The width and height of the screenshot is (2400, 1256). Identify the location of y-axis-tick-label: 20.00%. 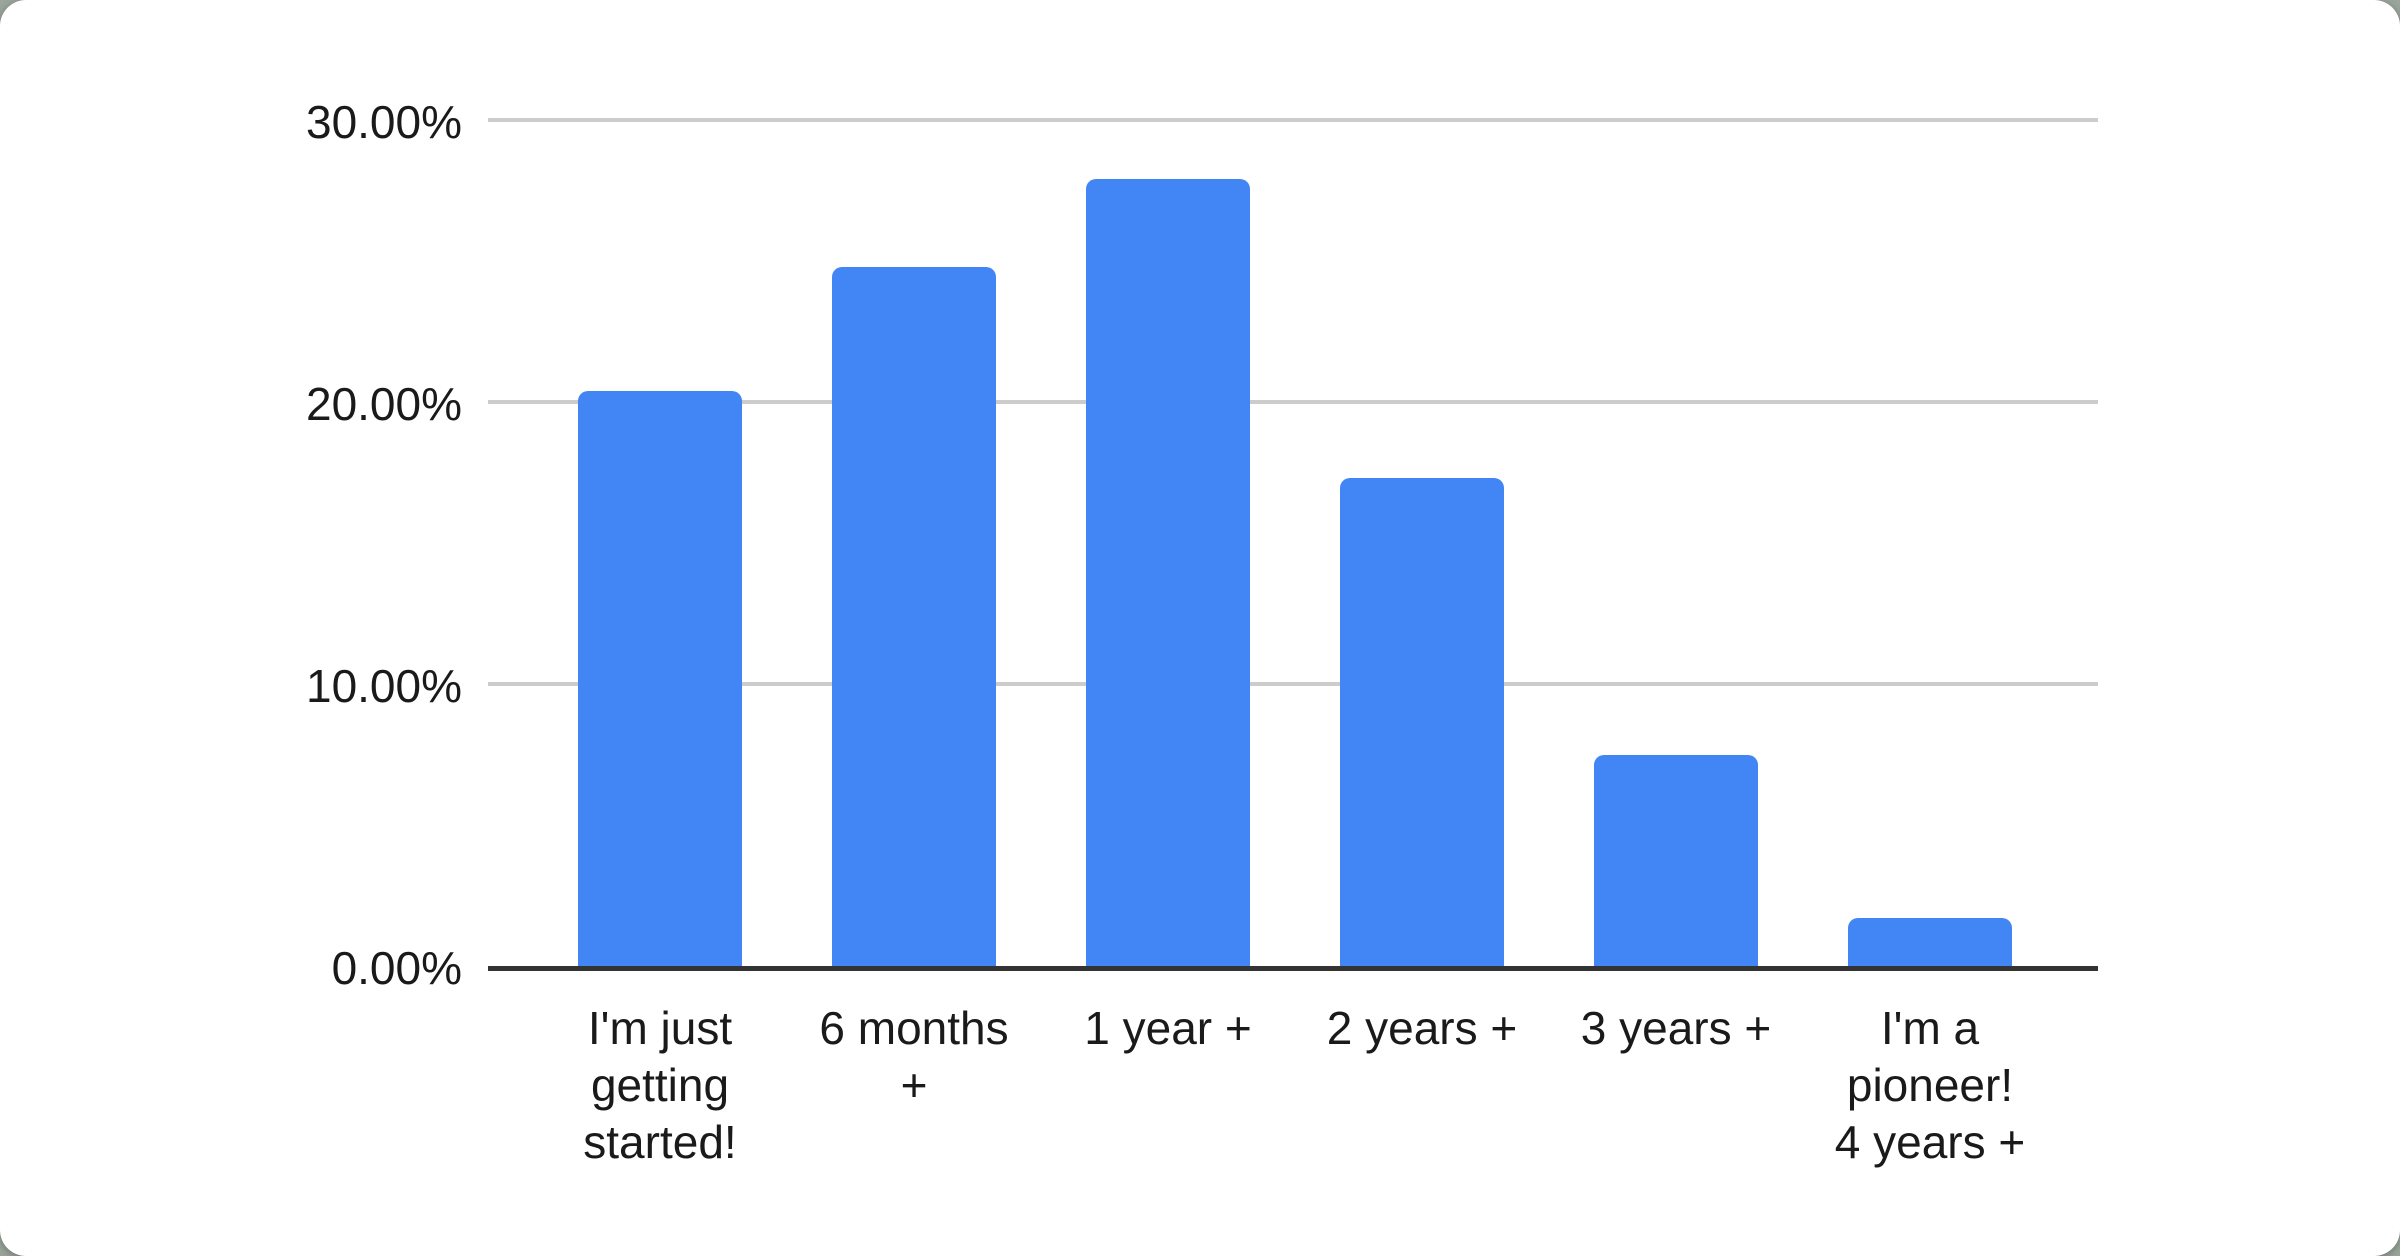
(383, 404).